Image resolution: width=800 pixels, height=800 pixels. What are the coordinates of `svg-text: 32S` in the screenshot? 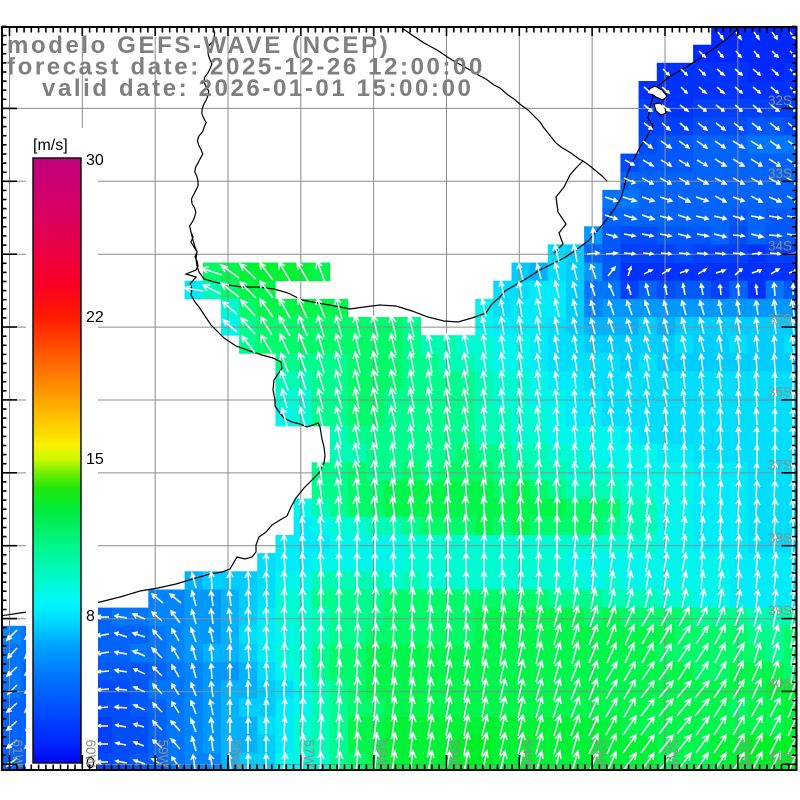 It's located at (780, 100).